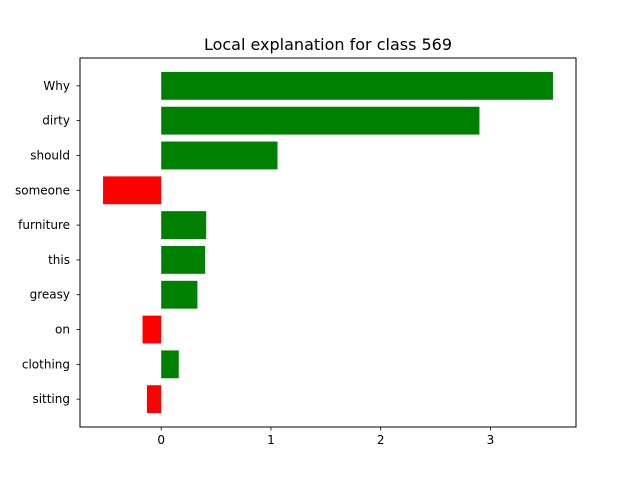 This screenshot has height=484, width=640. Describe the element at coordinates (320, 120) in the screenshot. I see `bar-dirty` at that location.